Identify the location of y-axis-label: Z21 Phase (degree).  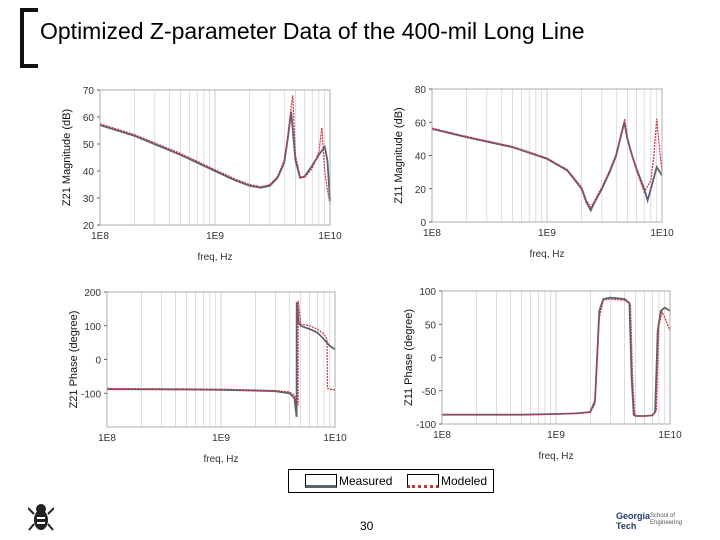
(74, 360).